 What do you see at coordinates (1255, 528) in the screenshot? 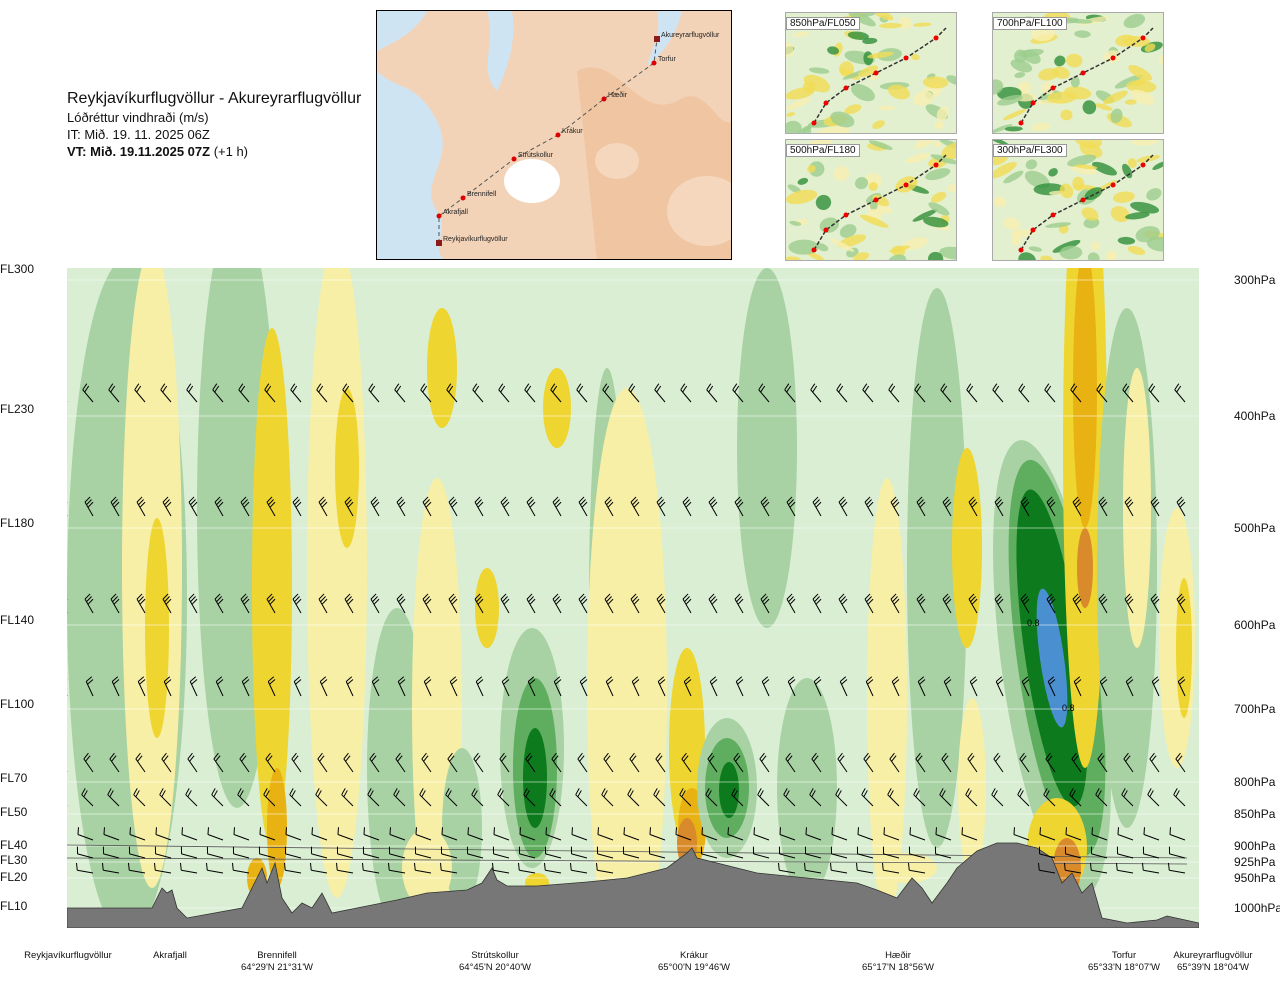
I see `hpa-label: 500hPa` at bounding box center [1255, 528].